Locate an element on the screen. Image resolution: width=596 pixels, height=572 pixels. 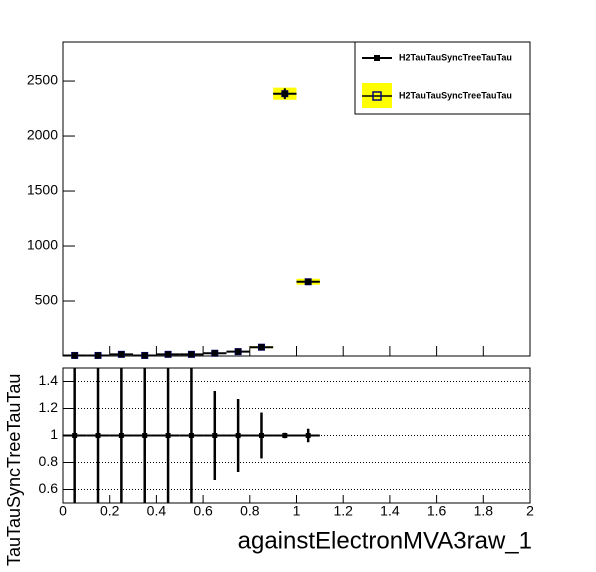
y-tick-label: 1000 is located at coordinates (42, 245).